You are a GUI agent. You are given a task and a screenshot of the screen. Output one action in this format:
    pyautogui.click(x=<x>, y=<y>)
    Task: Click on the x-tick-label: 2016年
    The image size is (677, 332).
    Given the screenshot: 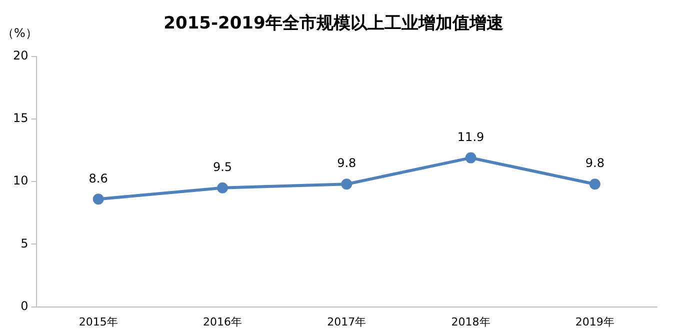 What is the action you would take?
    pyautogui.click(x=222, y=321)
    